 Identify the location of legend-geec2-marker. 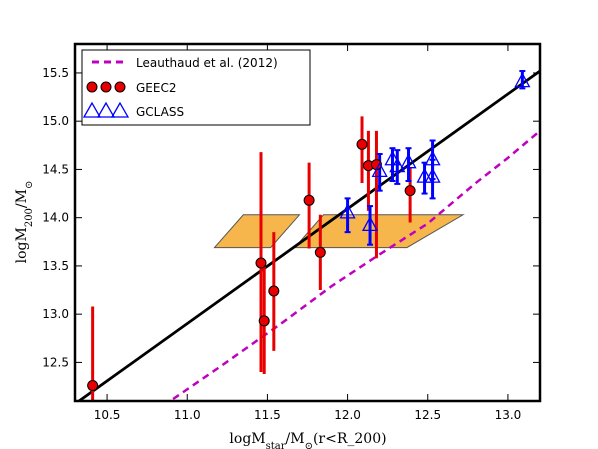
(106, 87).